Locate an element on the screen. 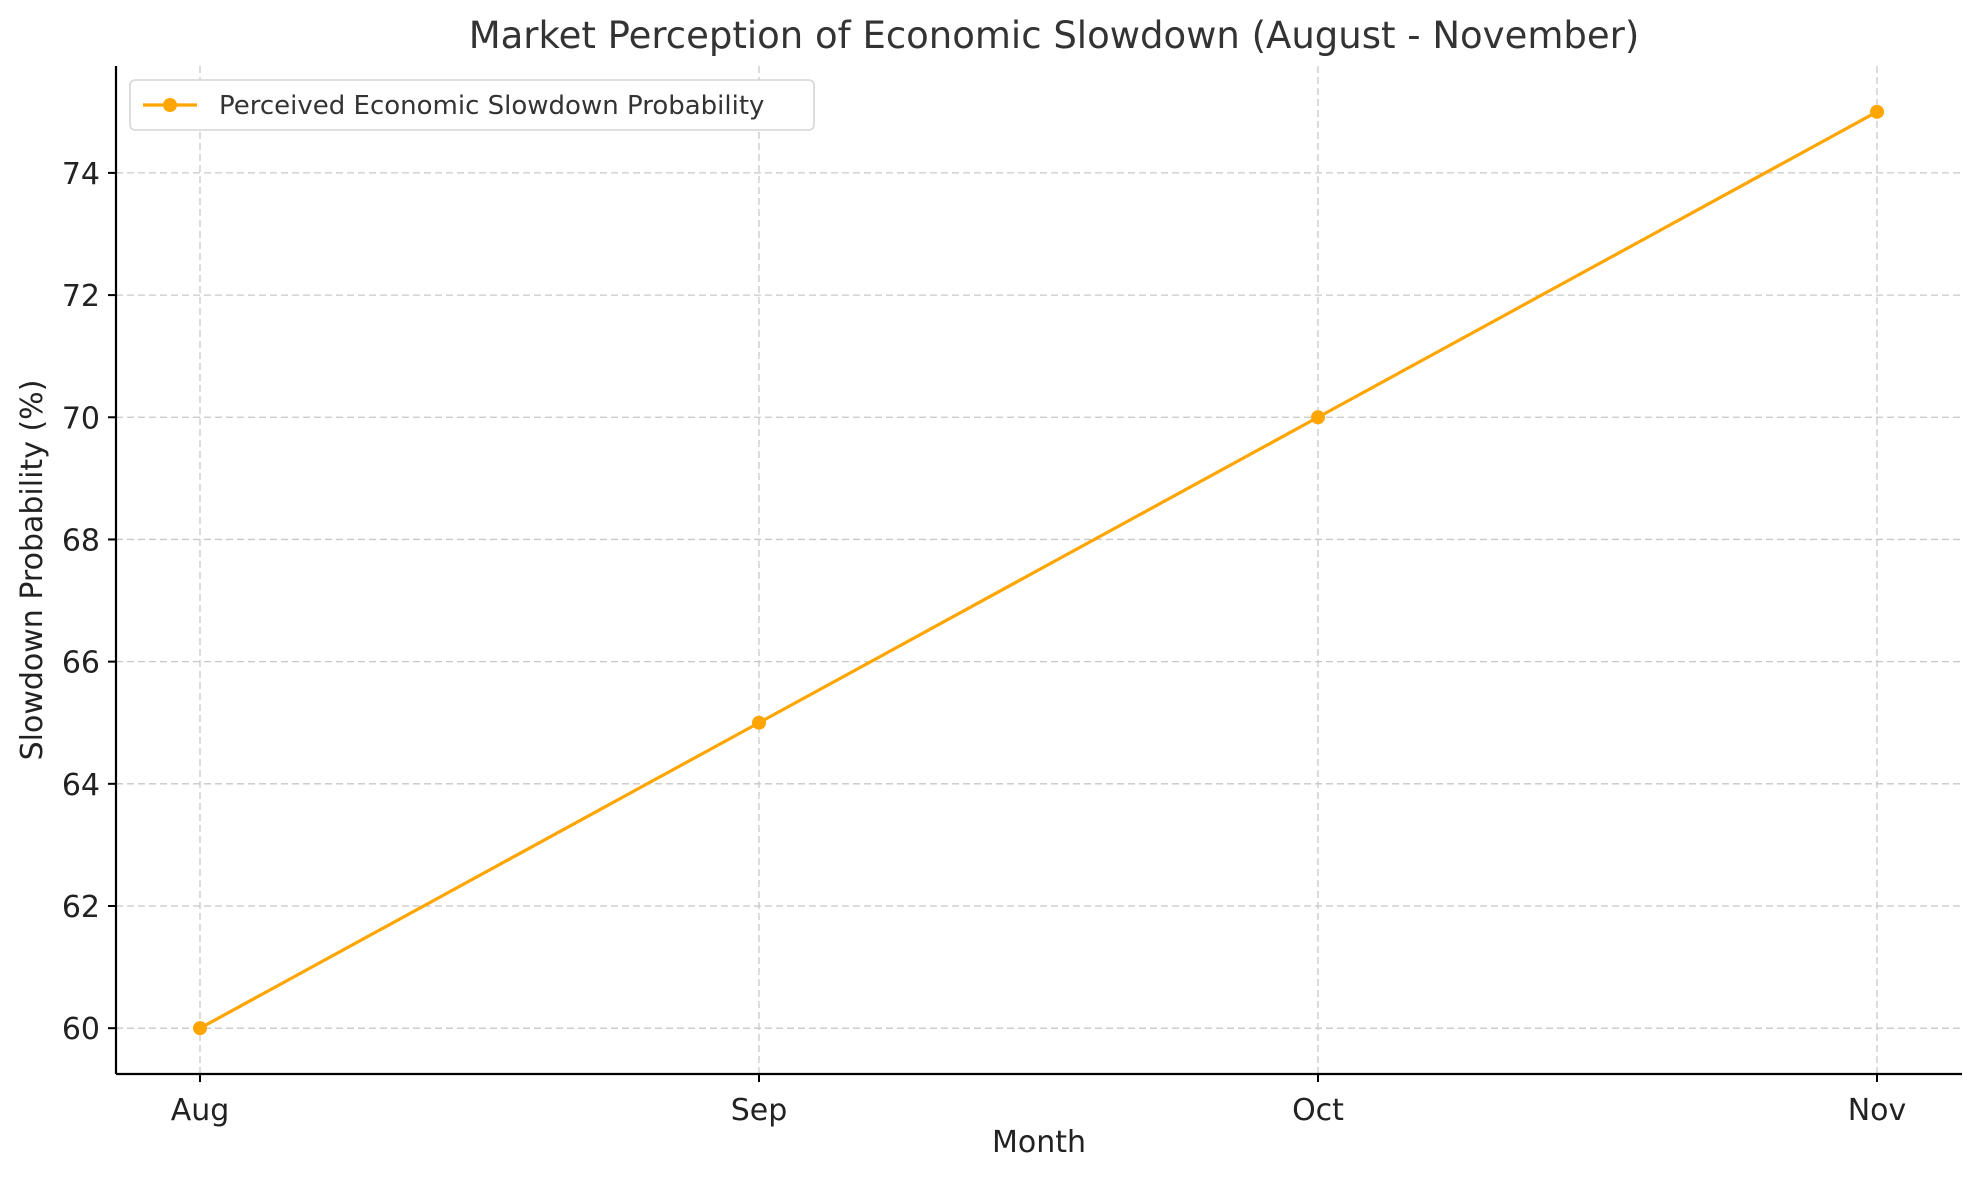  data-point-nov is located at coordinates (1877, 111).